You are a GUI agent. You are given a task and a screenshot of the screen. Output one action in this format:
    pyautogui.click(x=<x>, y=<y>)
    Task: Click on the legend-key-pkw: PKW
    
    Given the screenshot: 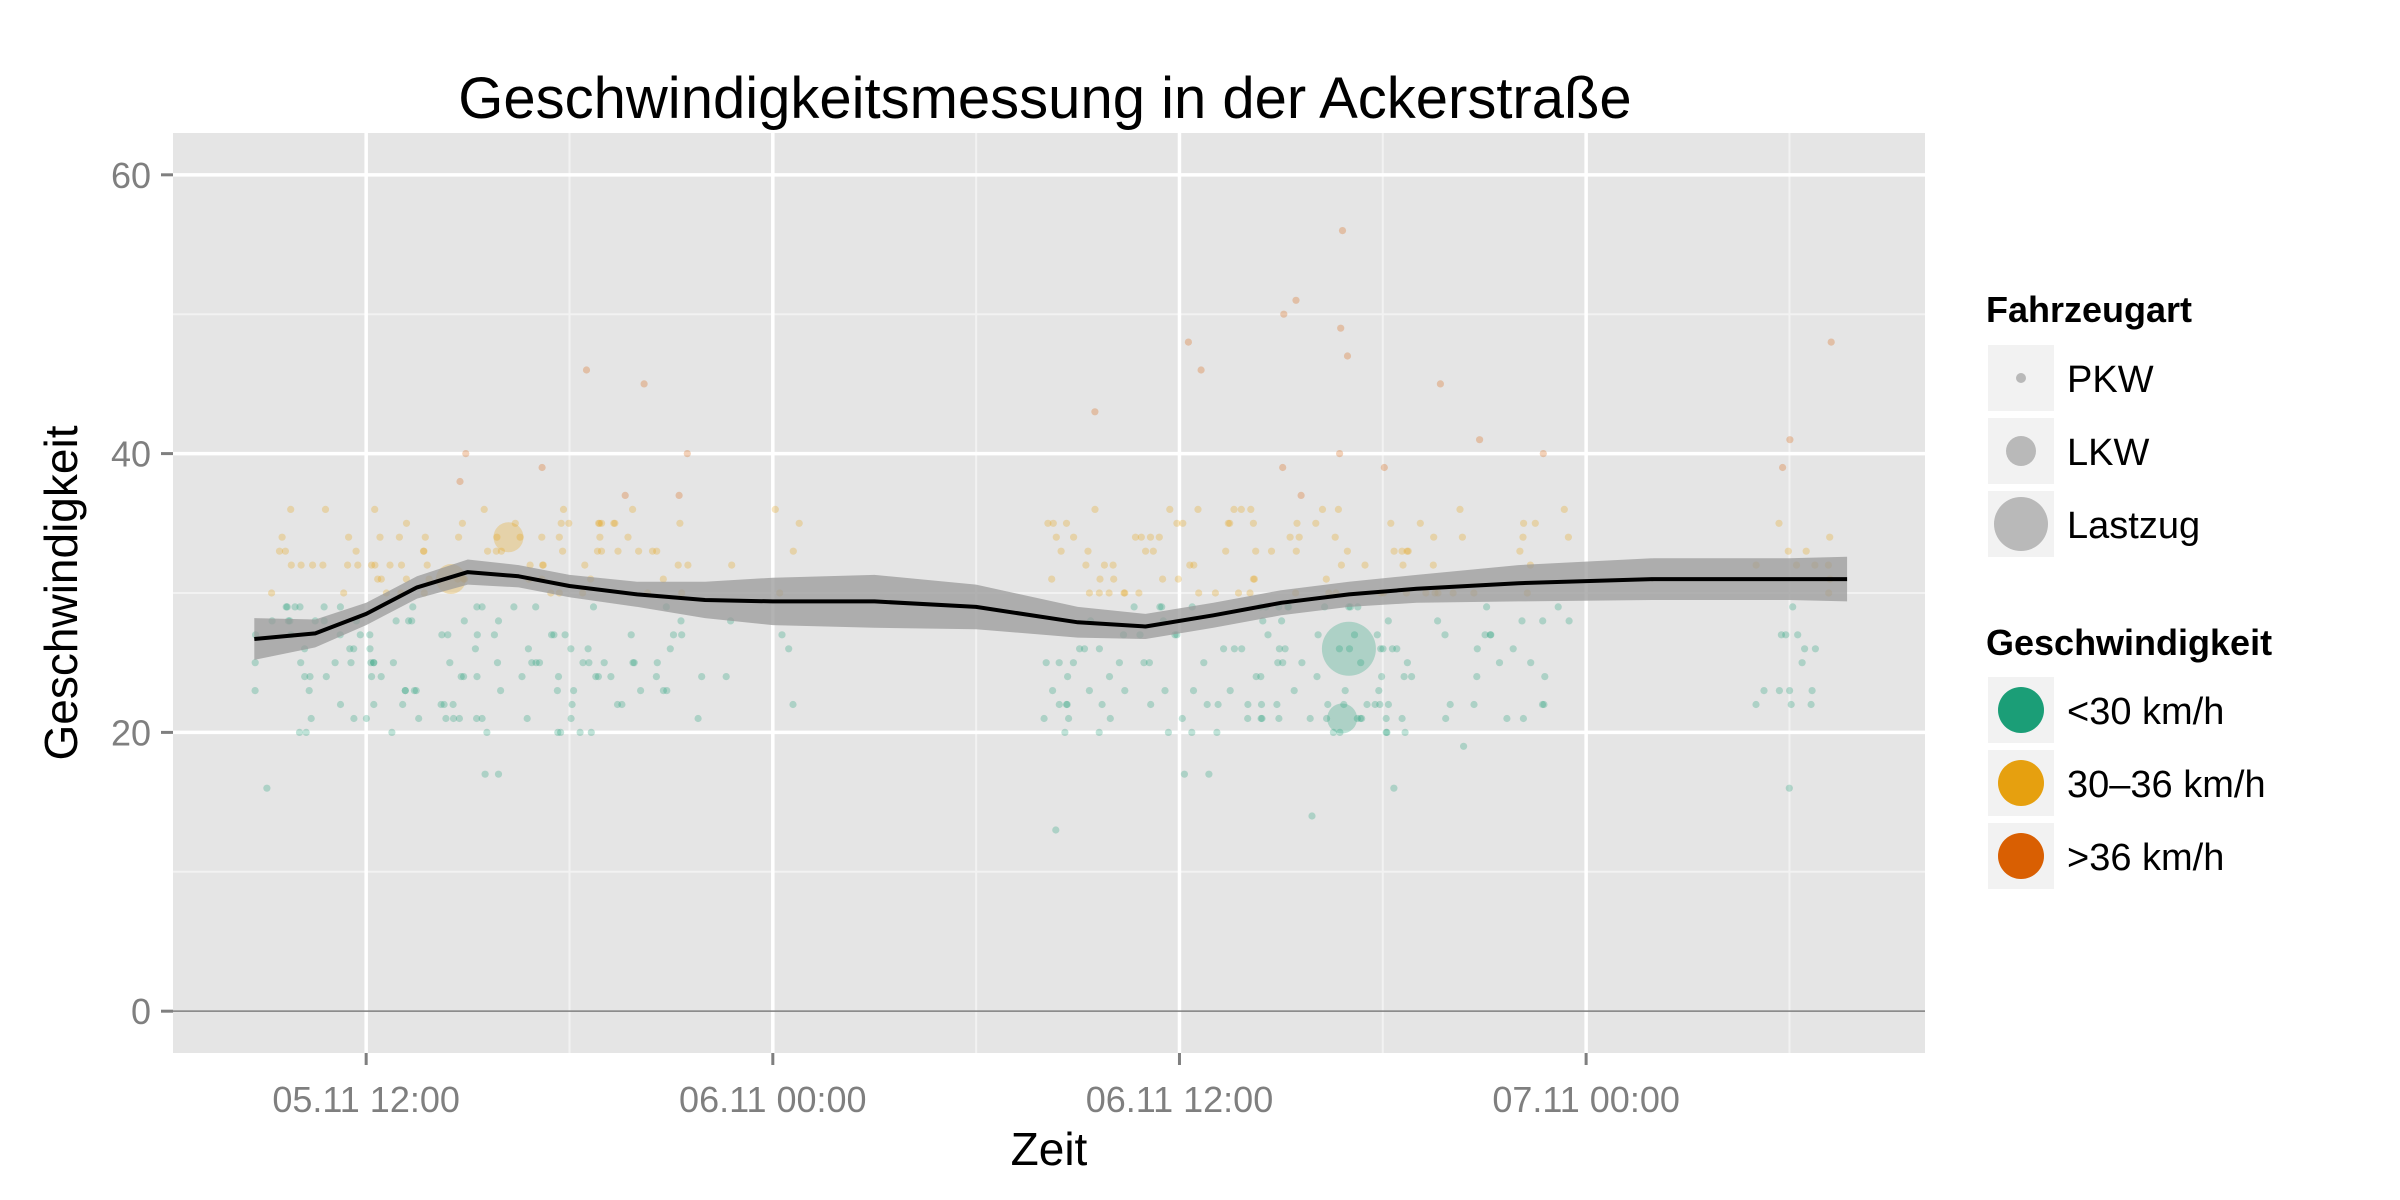 What is the action you would take?
    pyautogui.click(x=2071, y=378)
    